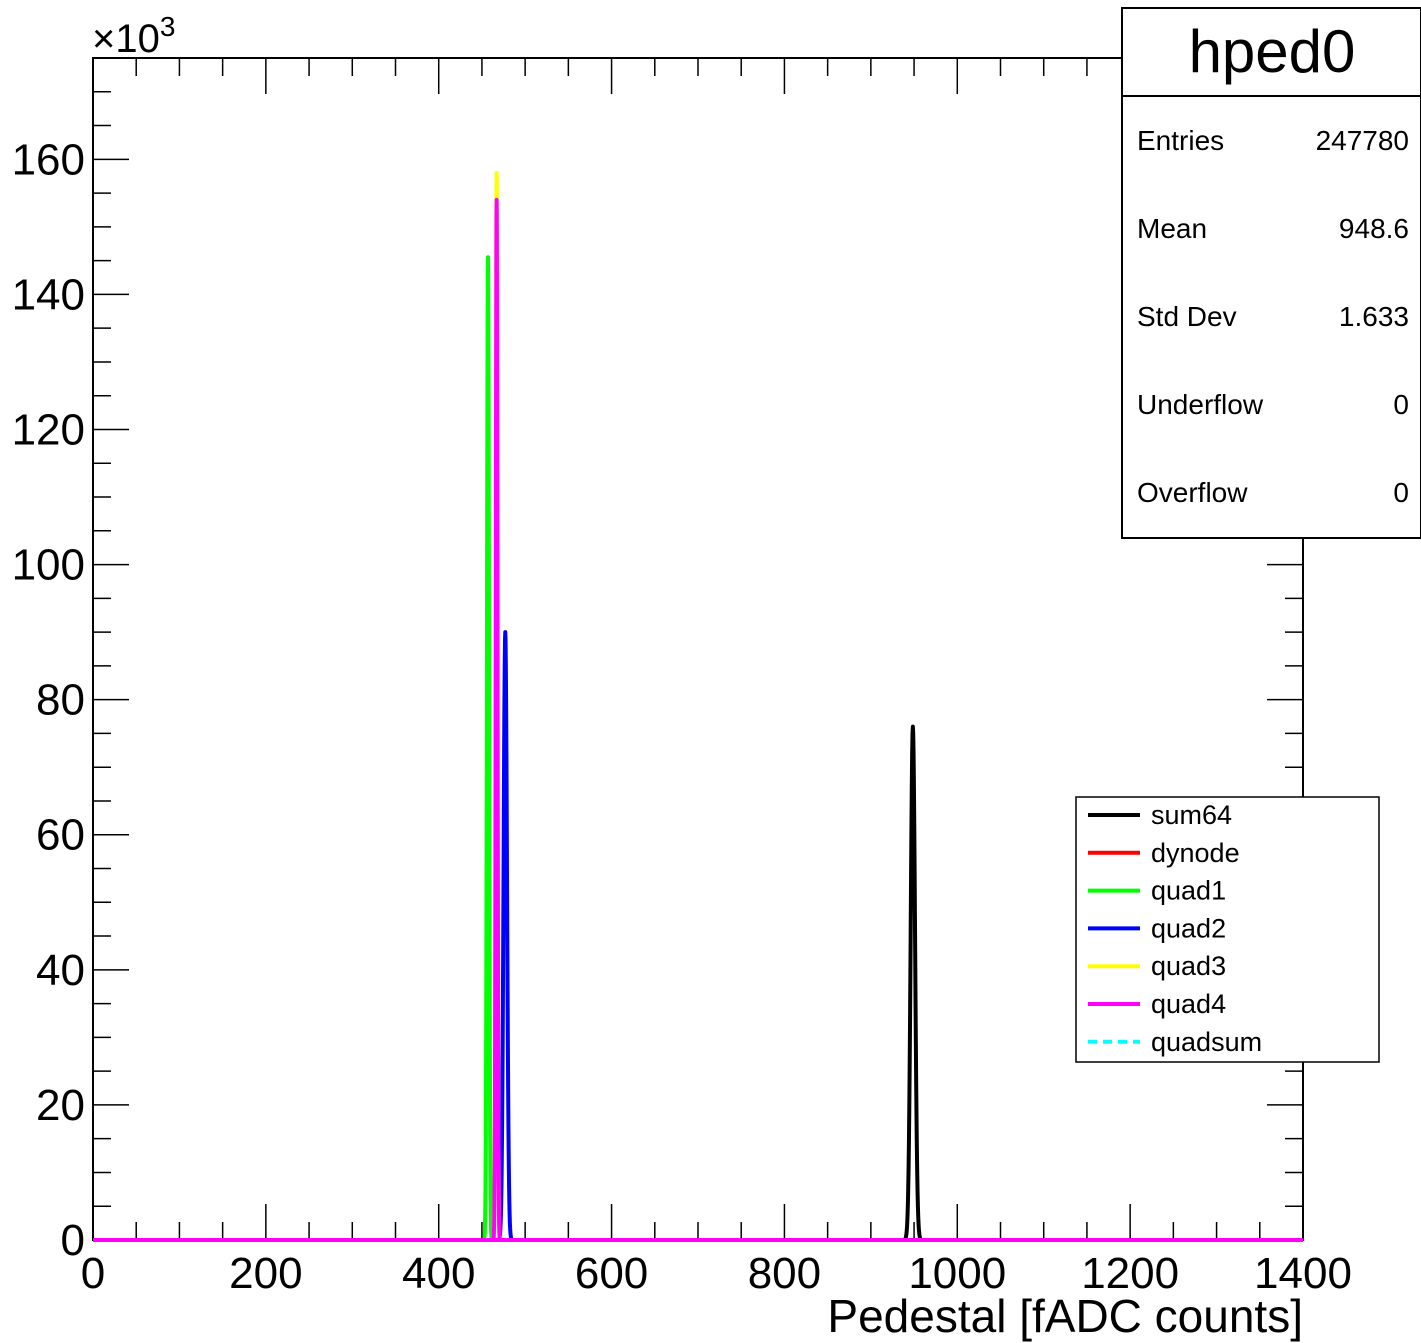 This screenshot has width=1421, height=1343. I want to click on x-tick-label: 800, so click(784, 1273).